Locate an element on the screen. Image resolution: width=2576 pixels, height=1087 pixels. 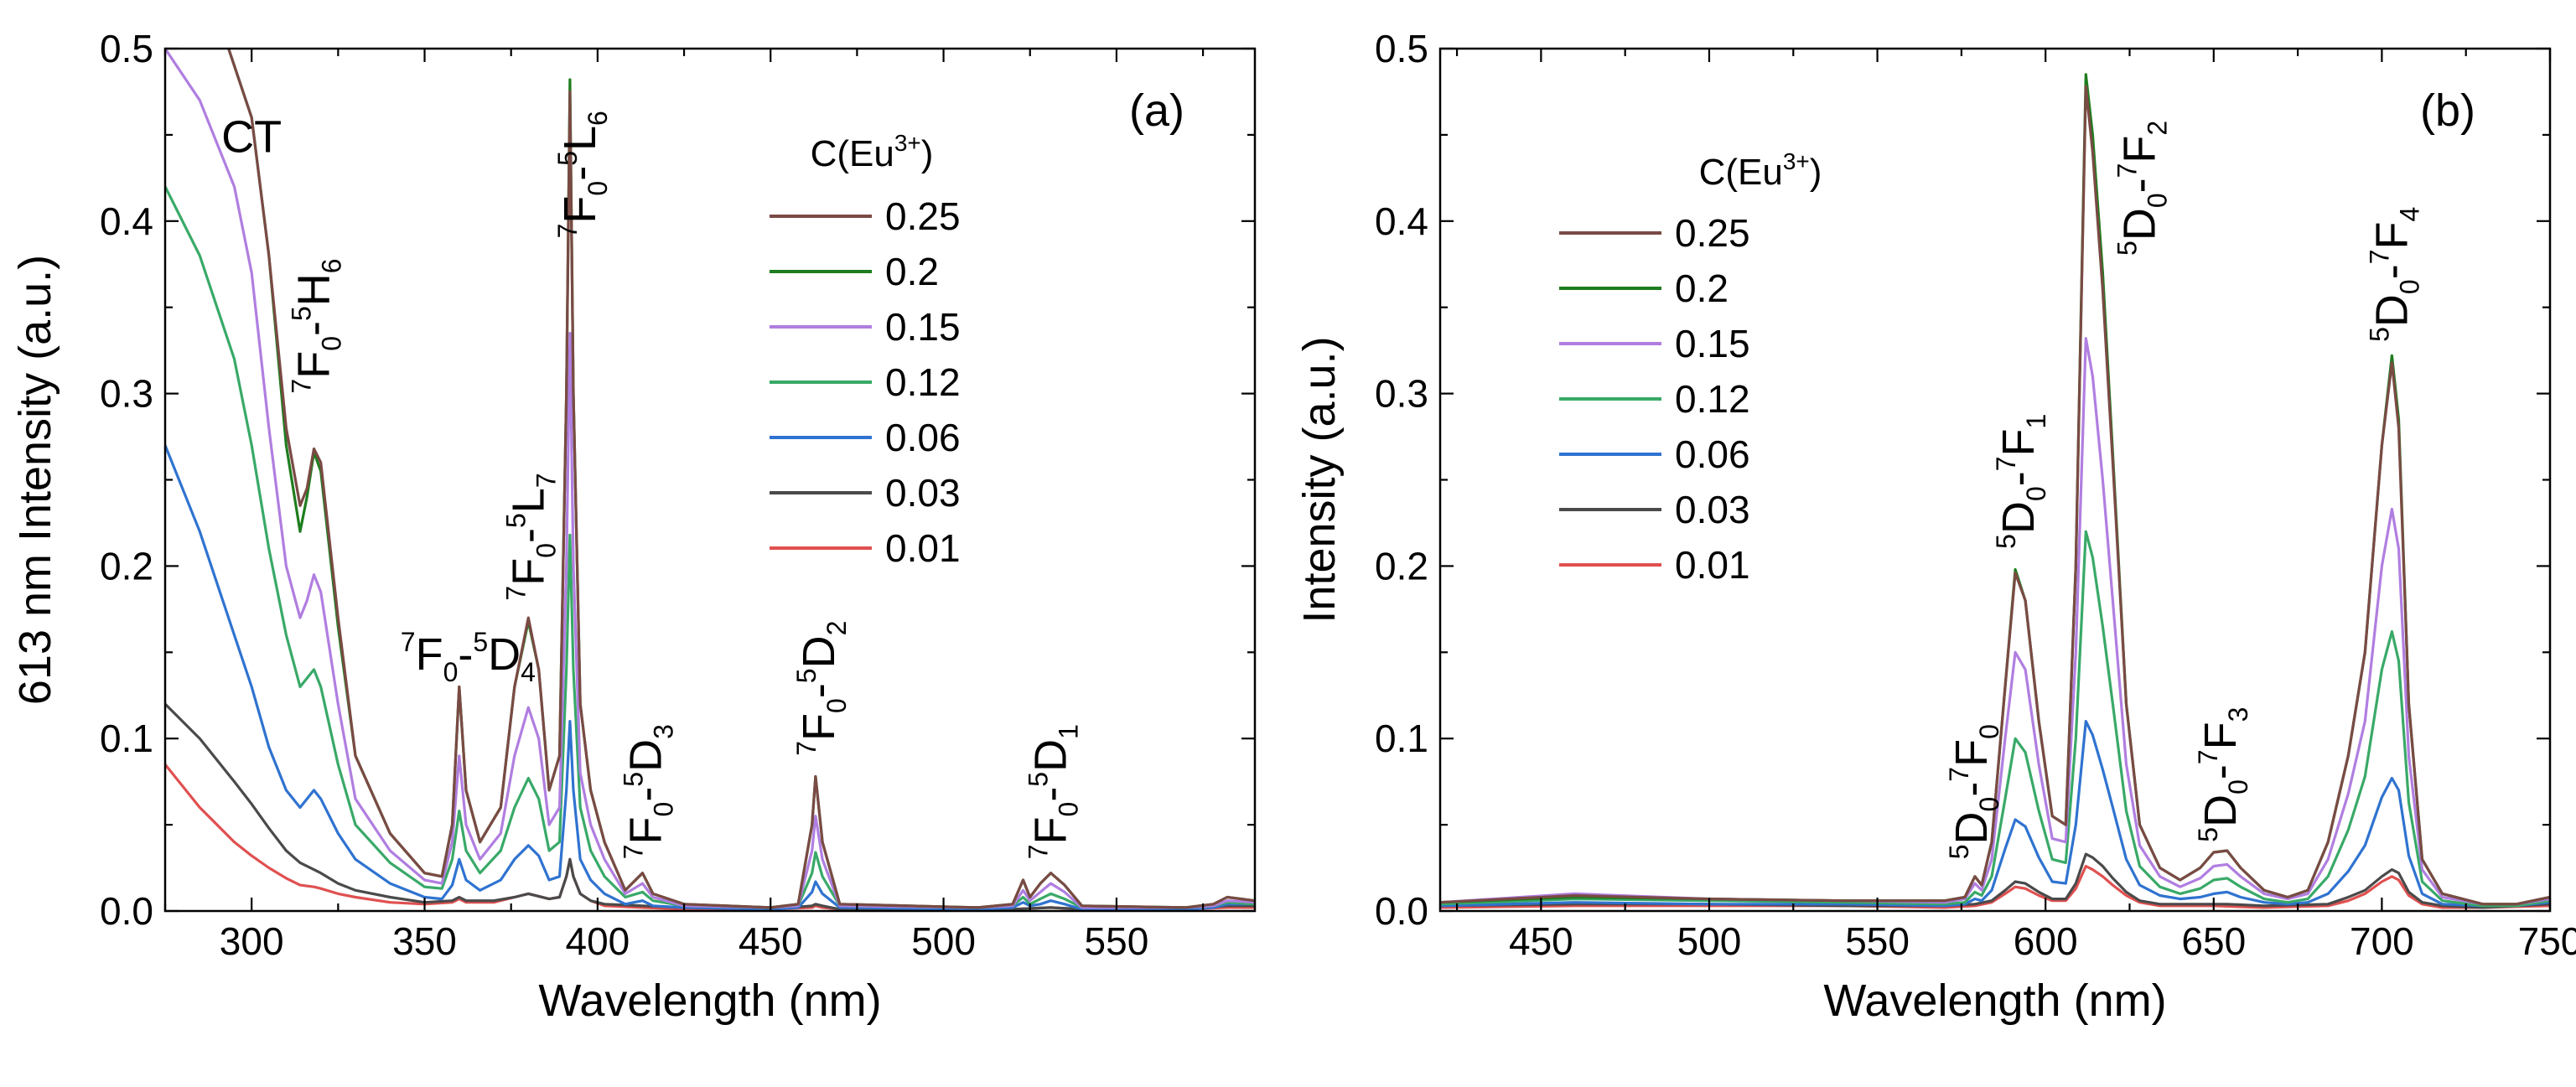
x-tick-label: 700 is located at coordinates (2382, 941).